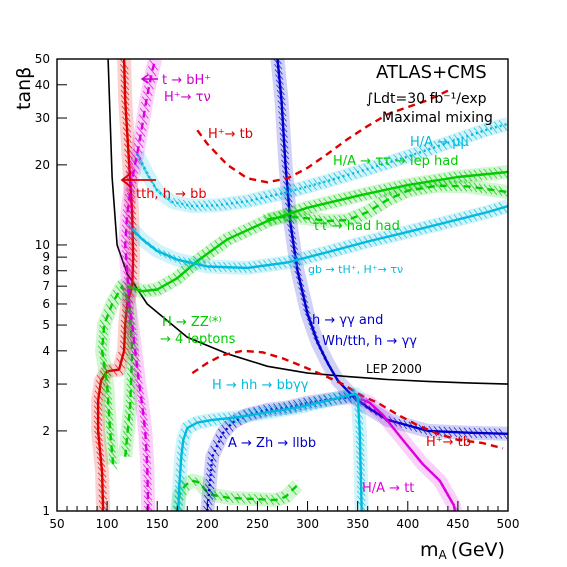 The width and height of the screenshot is (567, 567). What do you see at coordinates (46, 431) in the screenshot?
I see `y-tick-label: 2` at bounding box center [46, 431].